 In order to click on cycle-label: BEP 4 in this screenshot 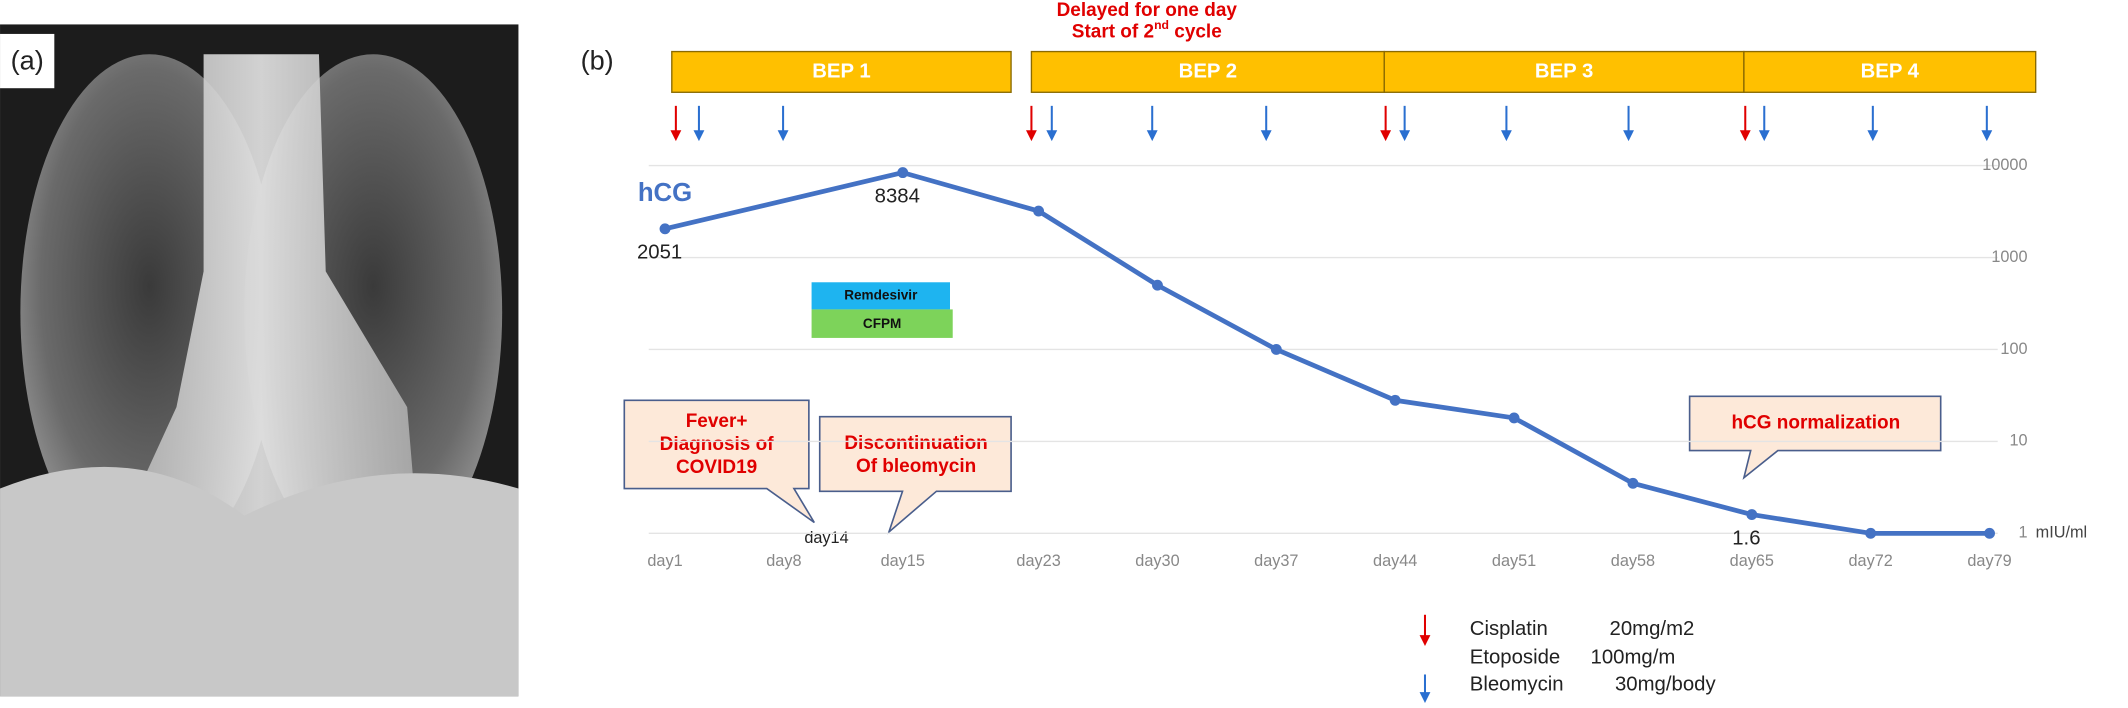, I will do `click(1890, 71)`.